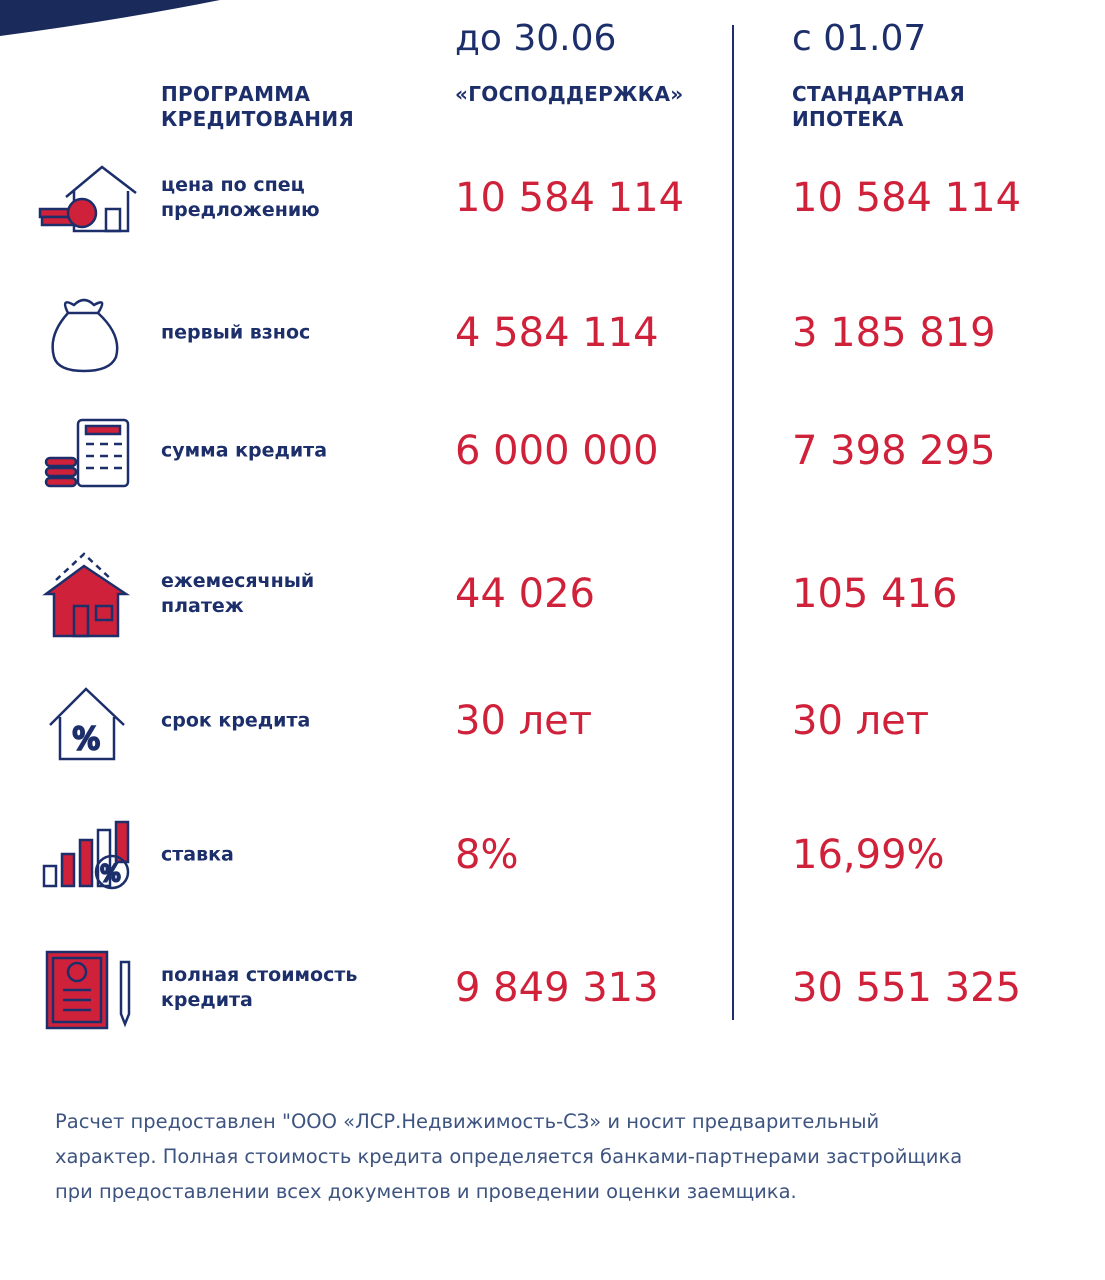  What do you see at coordinates (868, 855) in the screenshot?
I see `value: 16,99%` at bounding box center [868, 855].